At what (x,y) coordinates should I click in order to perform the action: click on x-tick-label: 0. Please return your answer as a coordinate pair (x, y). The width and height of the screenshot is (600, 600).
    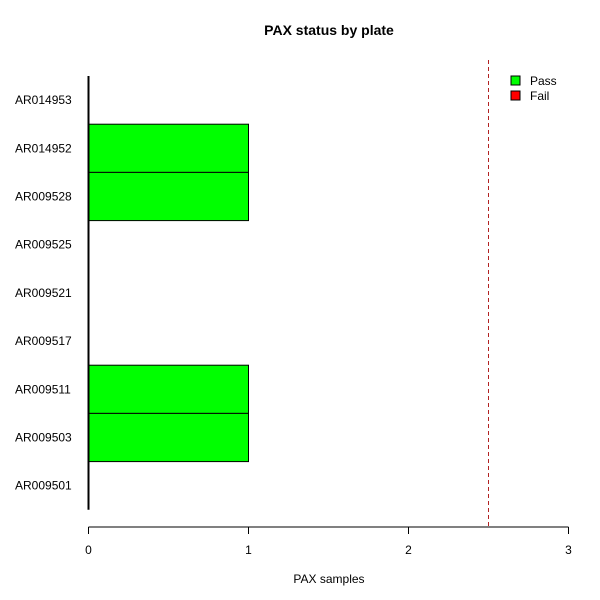
    Looking at the image, I should click on (88, 550).